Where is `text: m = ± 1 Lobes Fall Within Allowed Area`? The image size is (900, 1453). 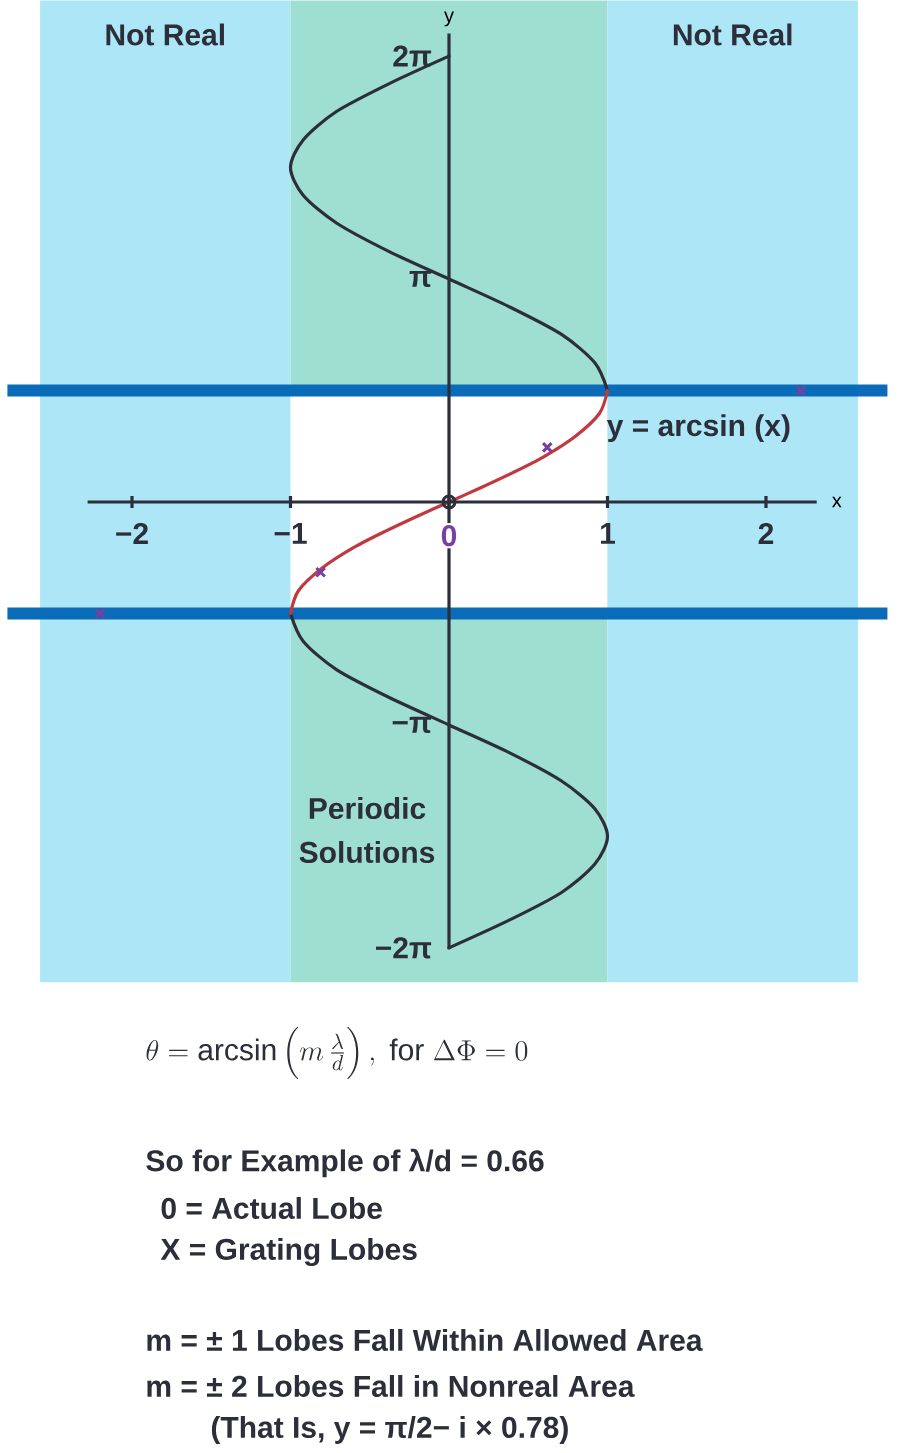 text: m = ± 1 Lobes Fall Within Allowed Area is located at coordinates (425, 1339).